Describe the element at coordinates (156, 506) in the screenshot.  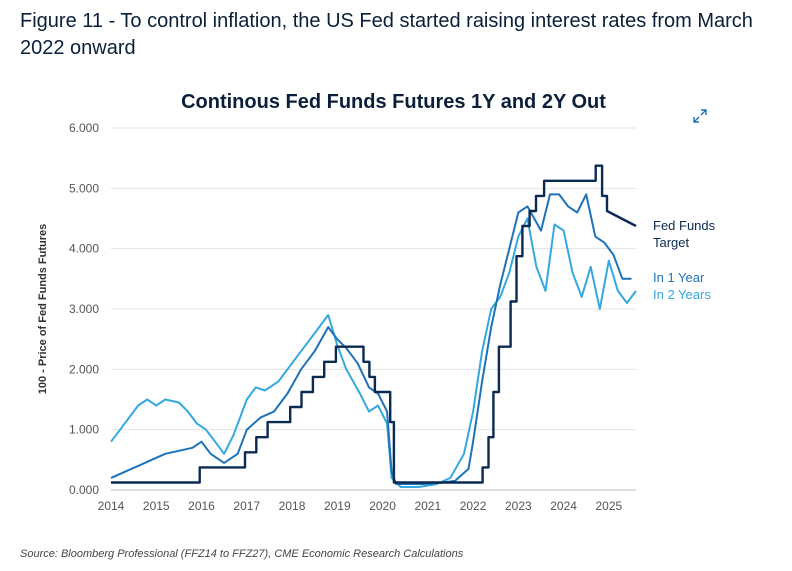
I see `x-tick-label: 2015` at that location.